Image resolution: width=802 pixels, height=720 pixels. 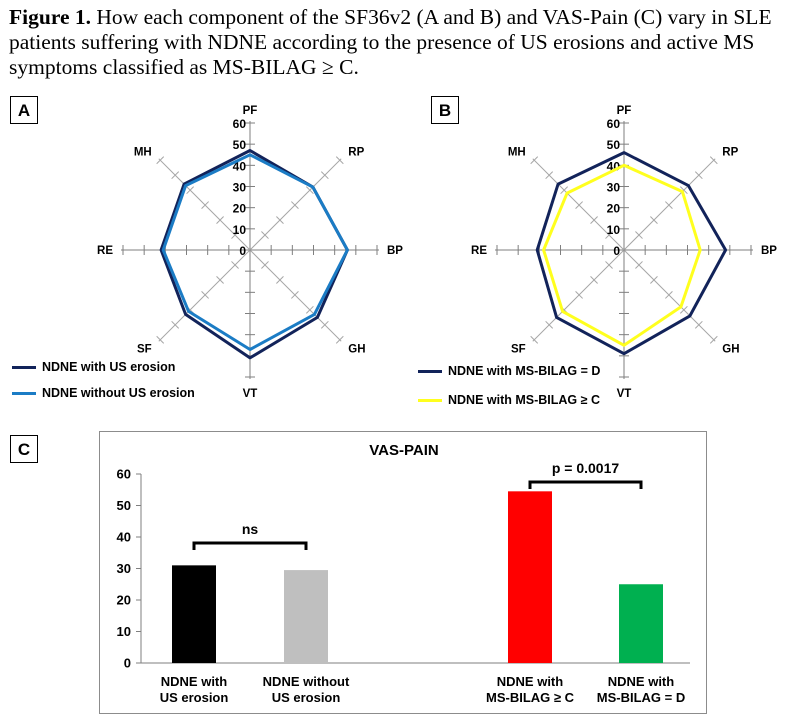 What do you see at coordinates (730, 349) in the screenshot?
I see `radar-b-axis-label-gh: GH` at bounding box center [730, 349].